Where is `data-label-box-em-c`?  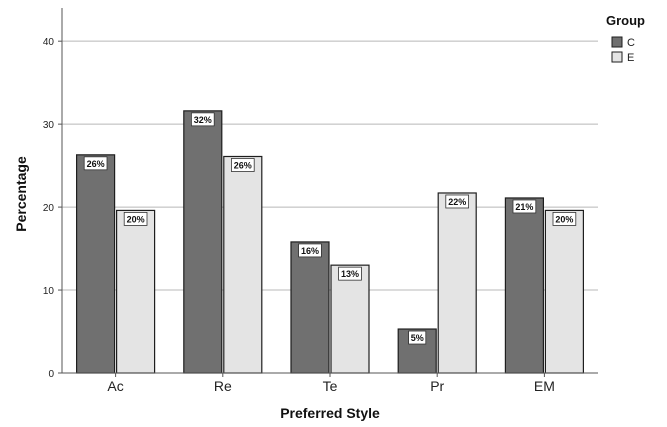 data-label-box-em-c is located at coordinates (524, 206).